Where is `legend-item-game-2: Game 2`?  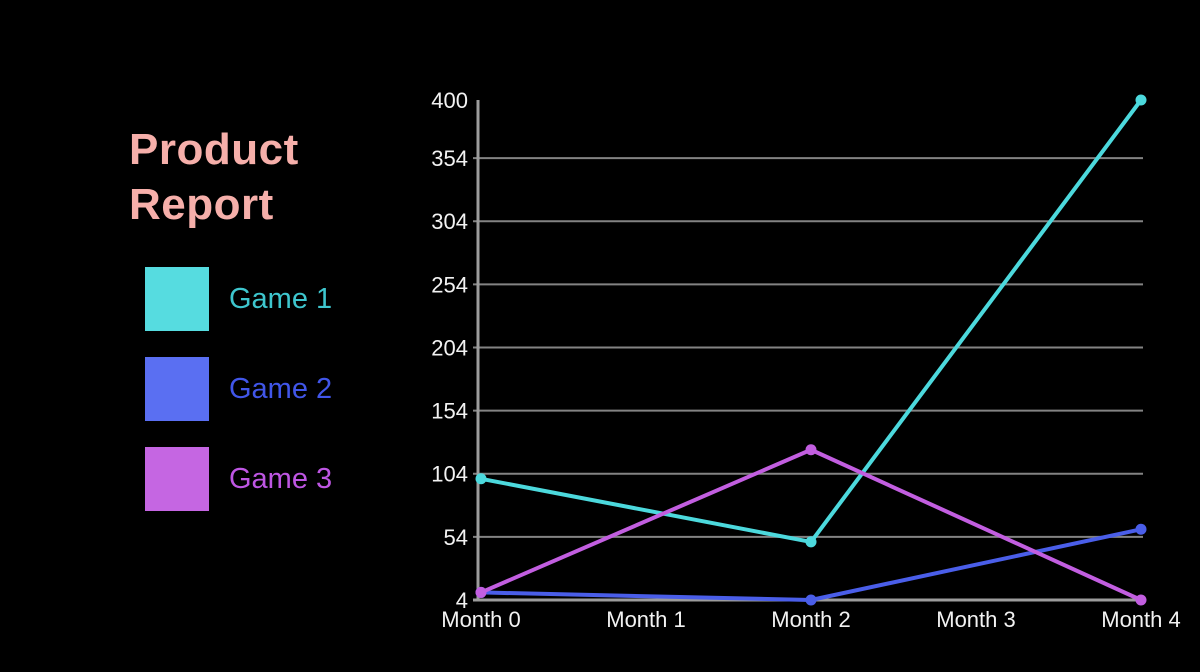 legend-item-game-2: Game 2 is located at coordinates (238, 389).